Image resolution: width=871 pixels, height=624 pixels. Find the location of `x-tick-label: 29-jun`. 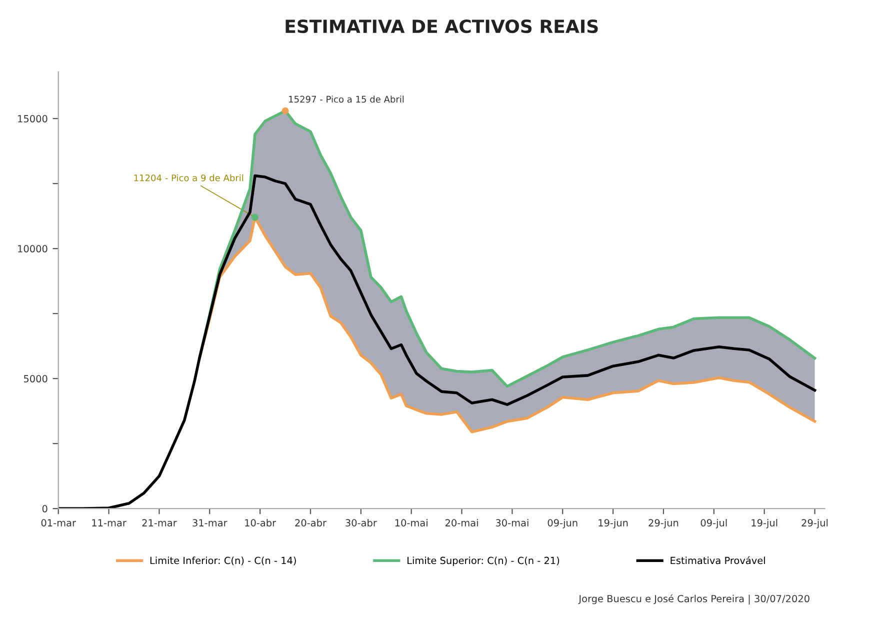

x-tick-label: 29-jun is located at coordinates (663, 523).